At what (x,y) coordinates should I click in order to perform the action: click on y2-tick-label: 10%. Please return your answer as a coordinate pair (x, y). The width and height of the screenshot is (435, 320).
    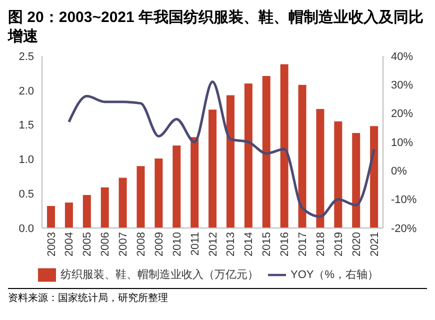
    Looking at the image, I should click on (402, 142).